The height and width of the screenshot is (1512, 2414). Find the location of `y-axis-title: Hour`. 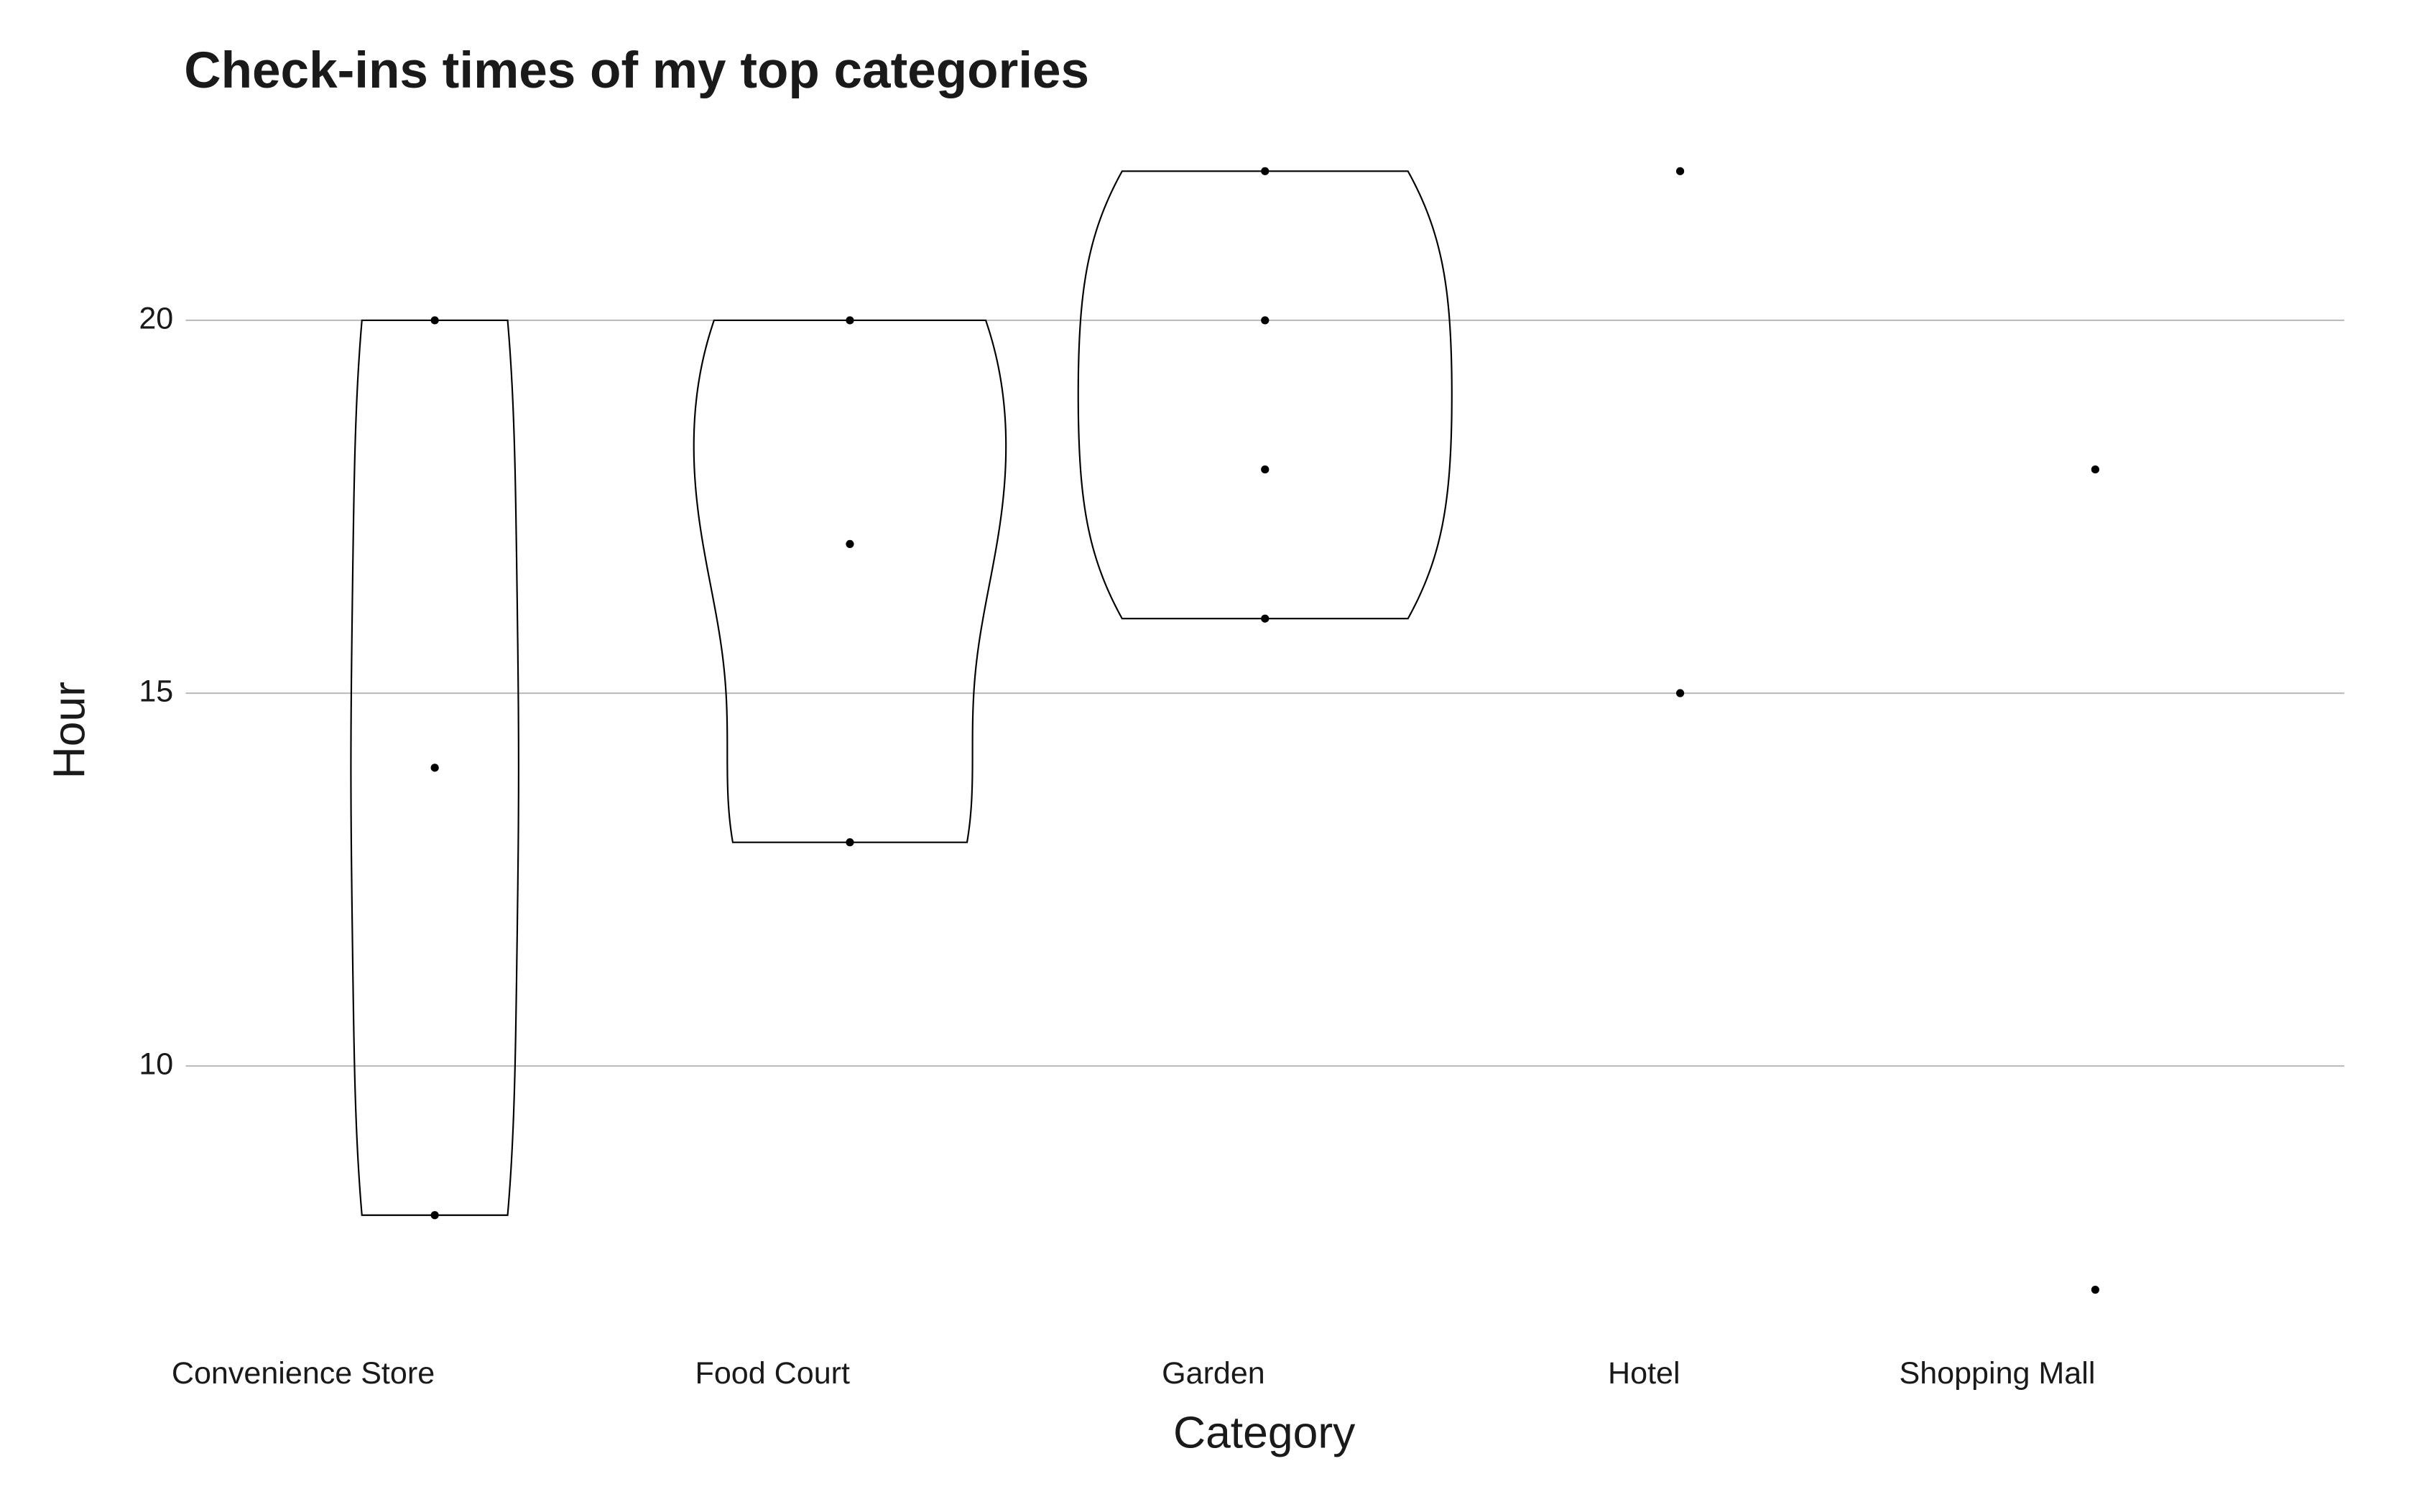

y-axis-title: Hour is located at coordinates (70, 730).